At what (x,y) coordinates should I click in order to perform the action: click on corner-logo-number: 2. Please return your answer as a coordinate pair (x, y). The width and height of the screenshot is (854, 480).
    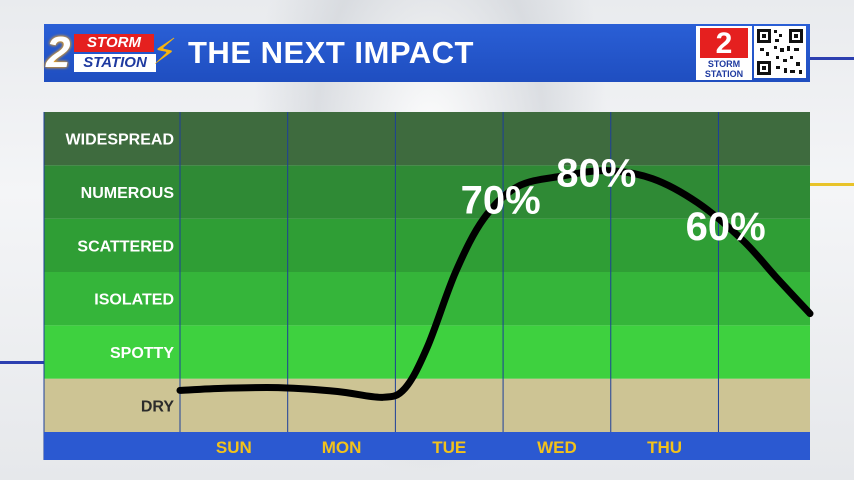
    Looking at the image, I should click on (724, 44).